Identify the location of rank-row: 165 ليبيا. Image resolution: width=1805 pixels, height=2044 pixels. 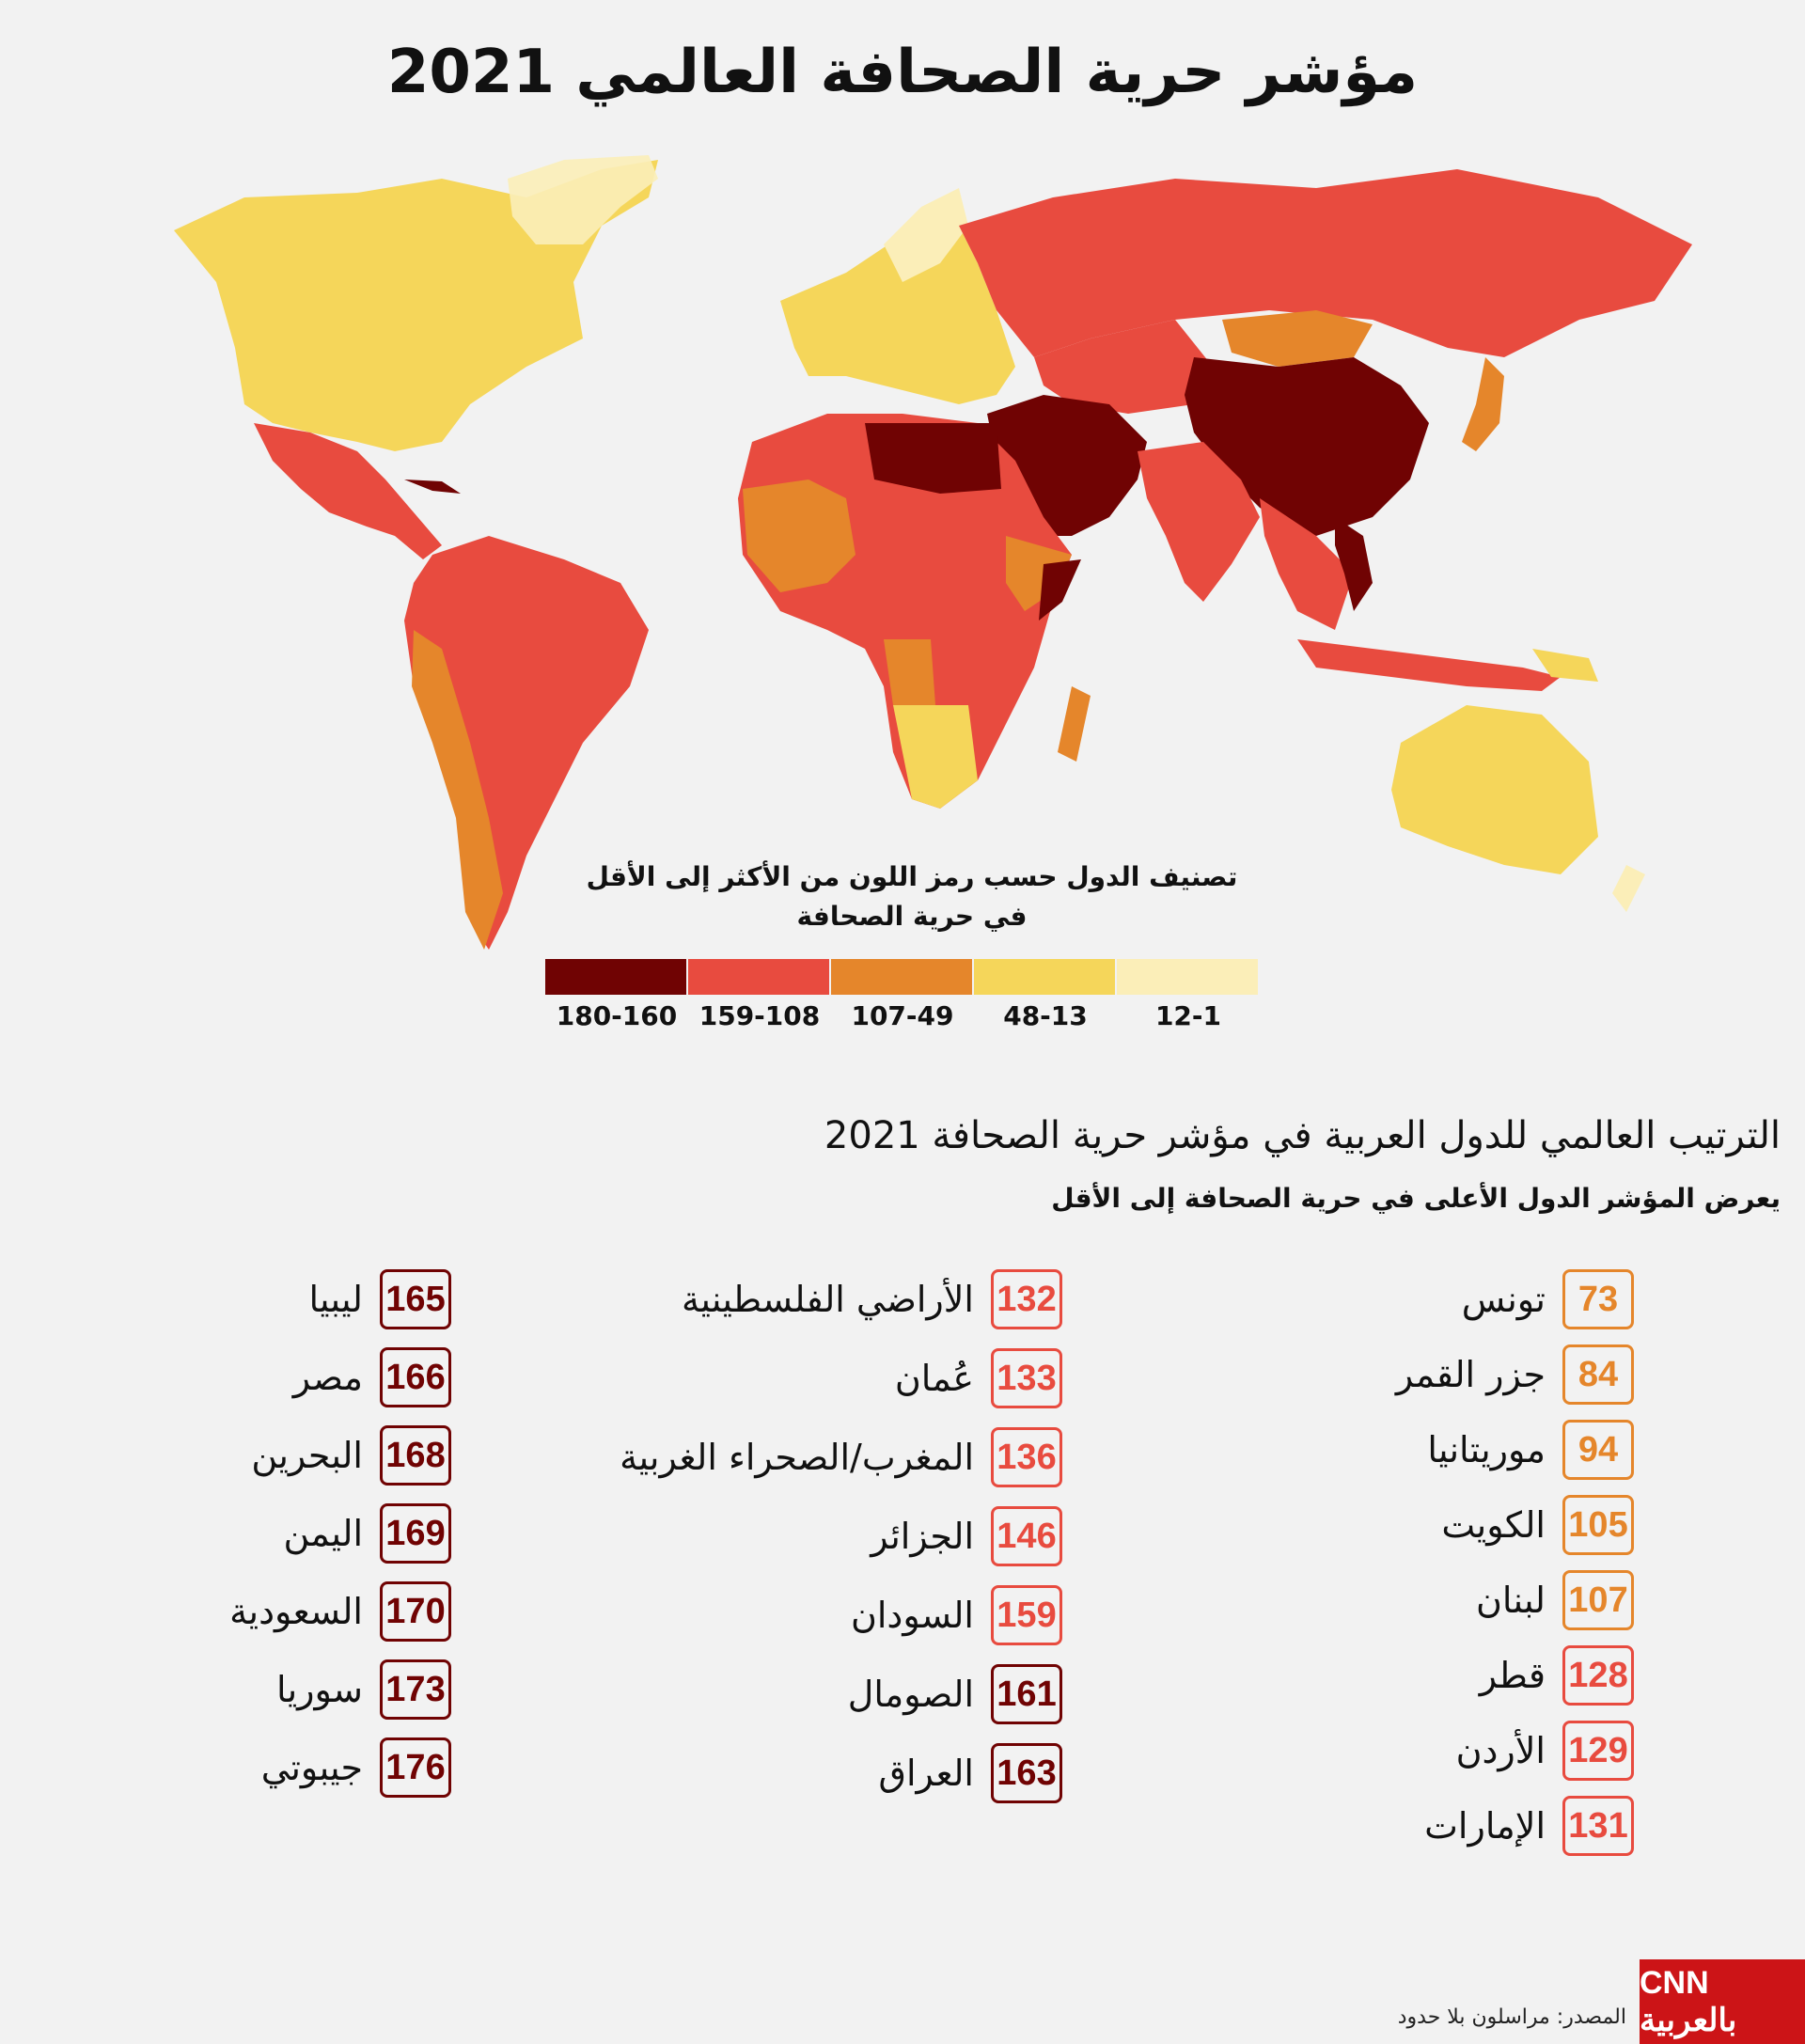
(226, 1299).